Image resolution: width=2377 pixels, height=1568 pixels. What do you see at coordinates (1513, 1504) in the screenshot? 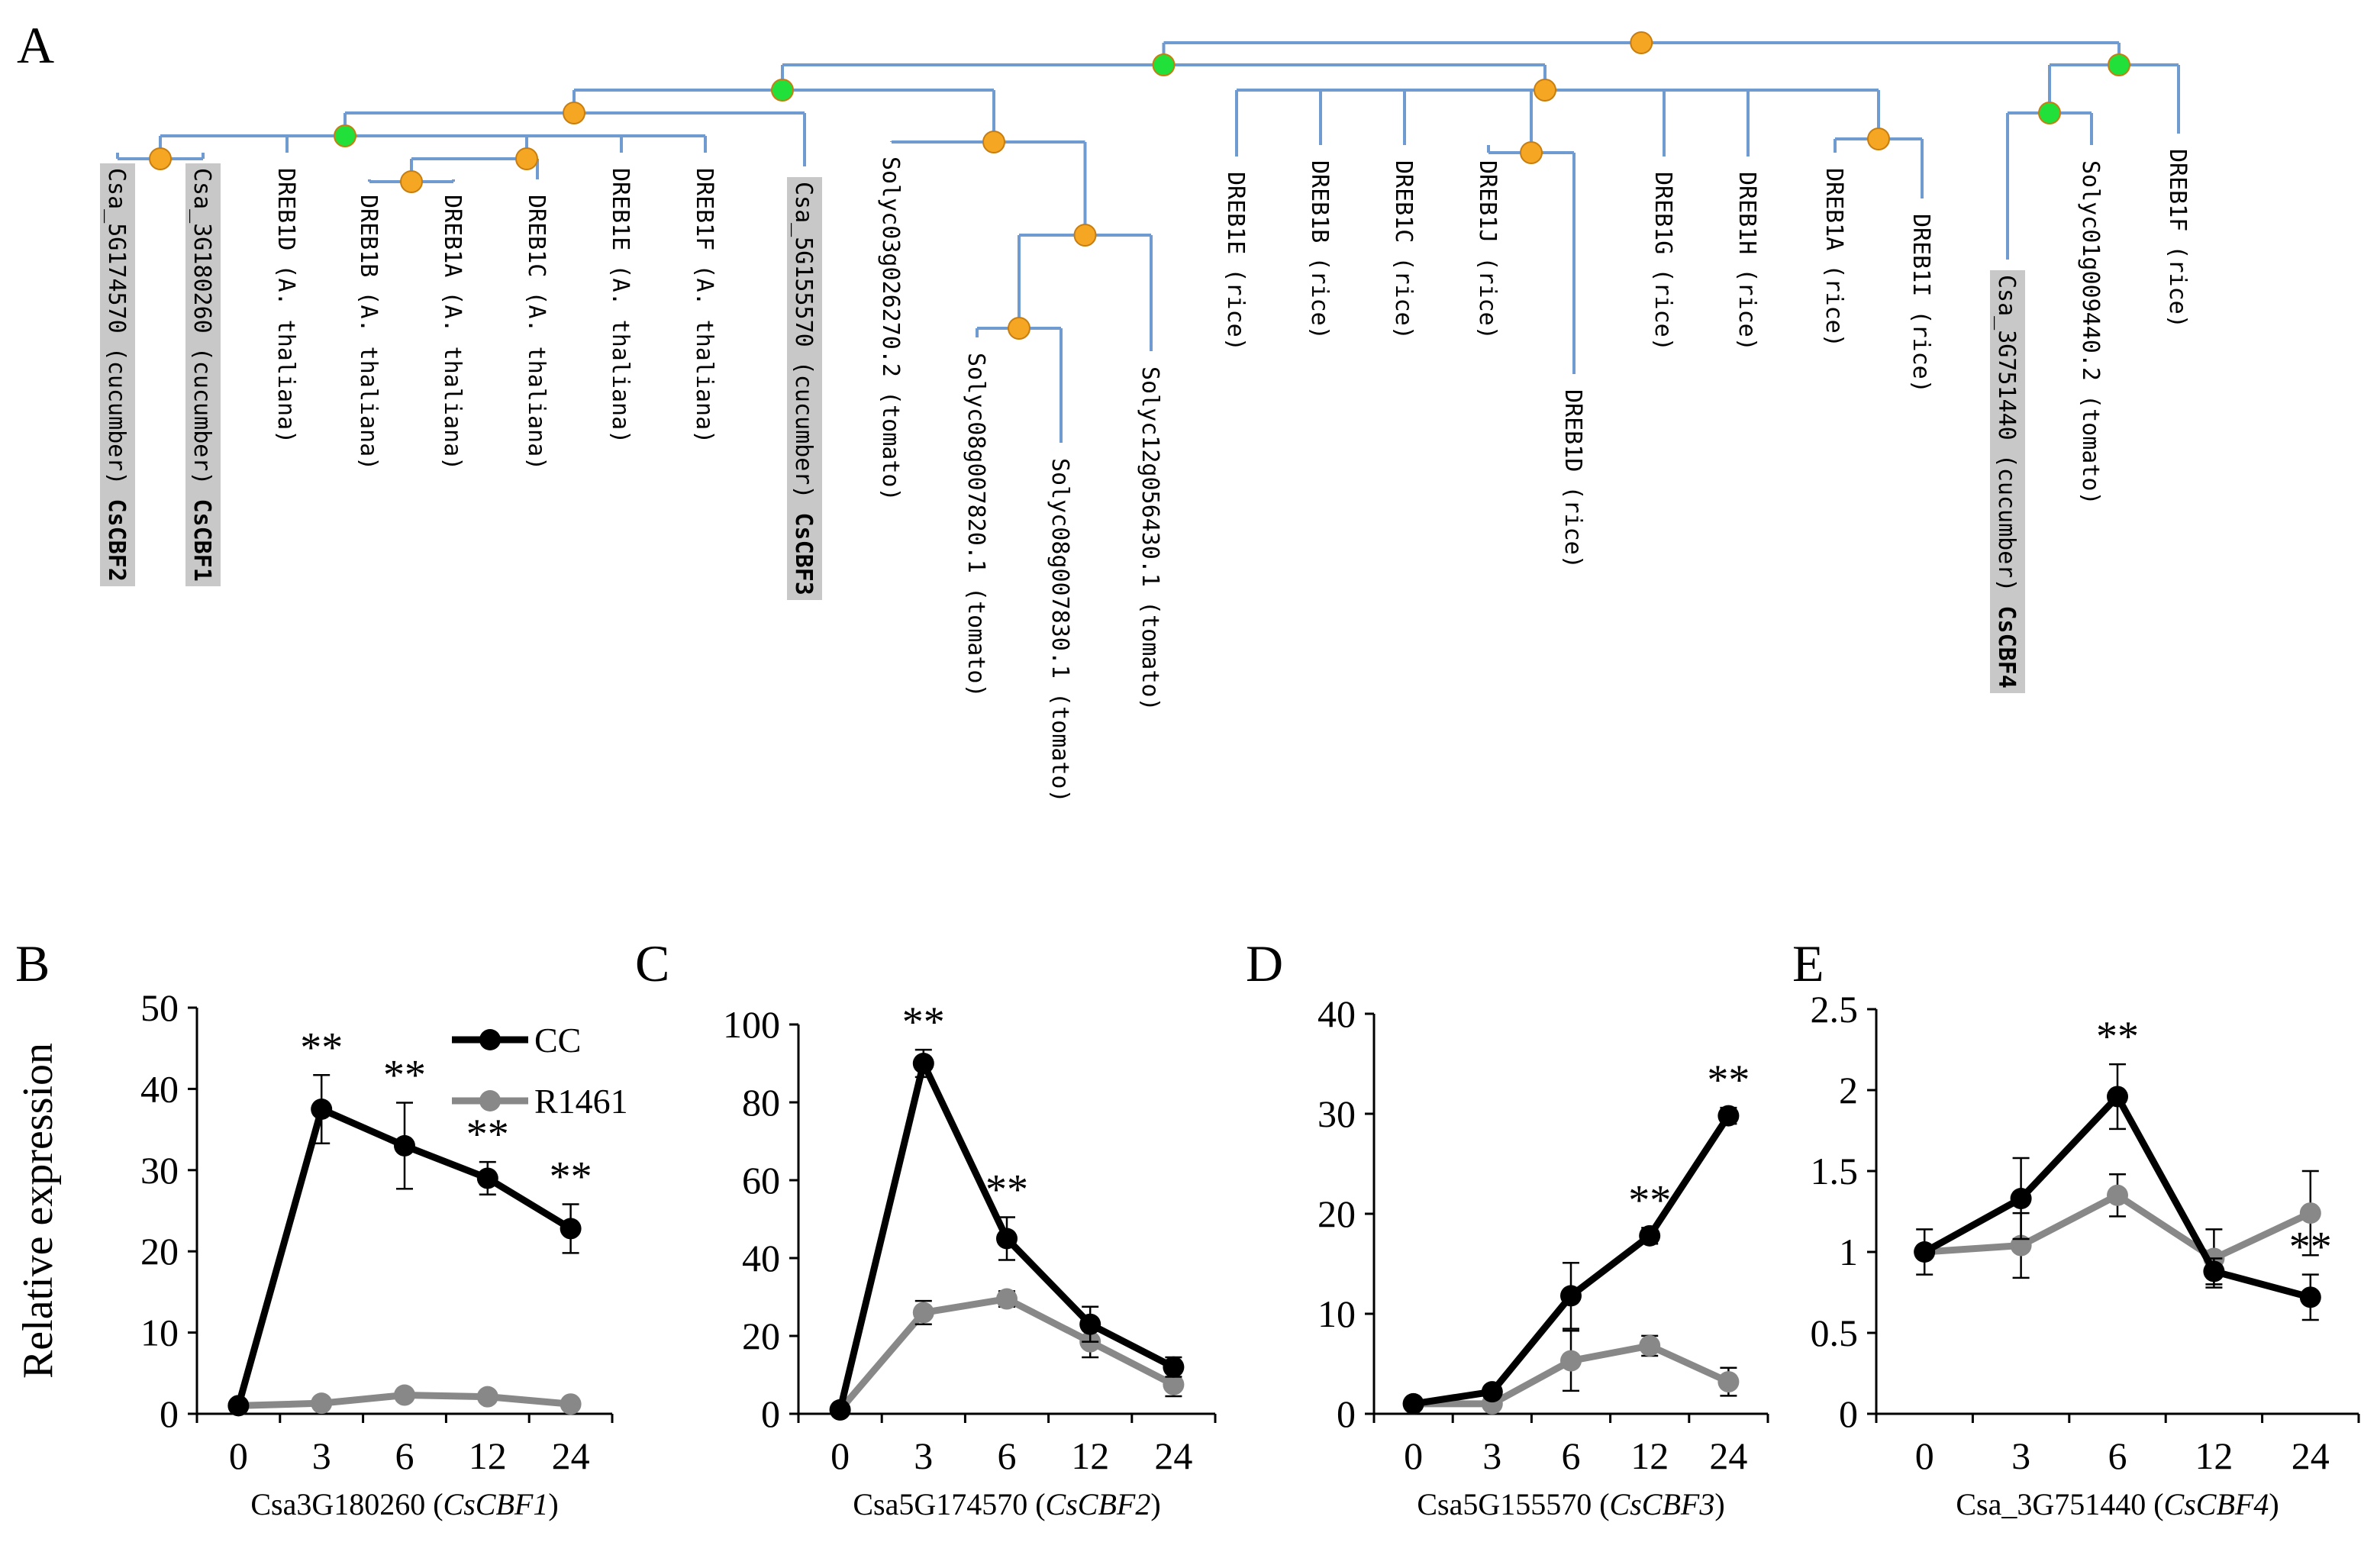
I see `x-axis-label-gene: Csa5G155570 (` at bounding box center [1513, 1504].